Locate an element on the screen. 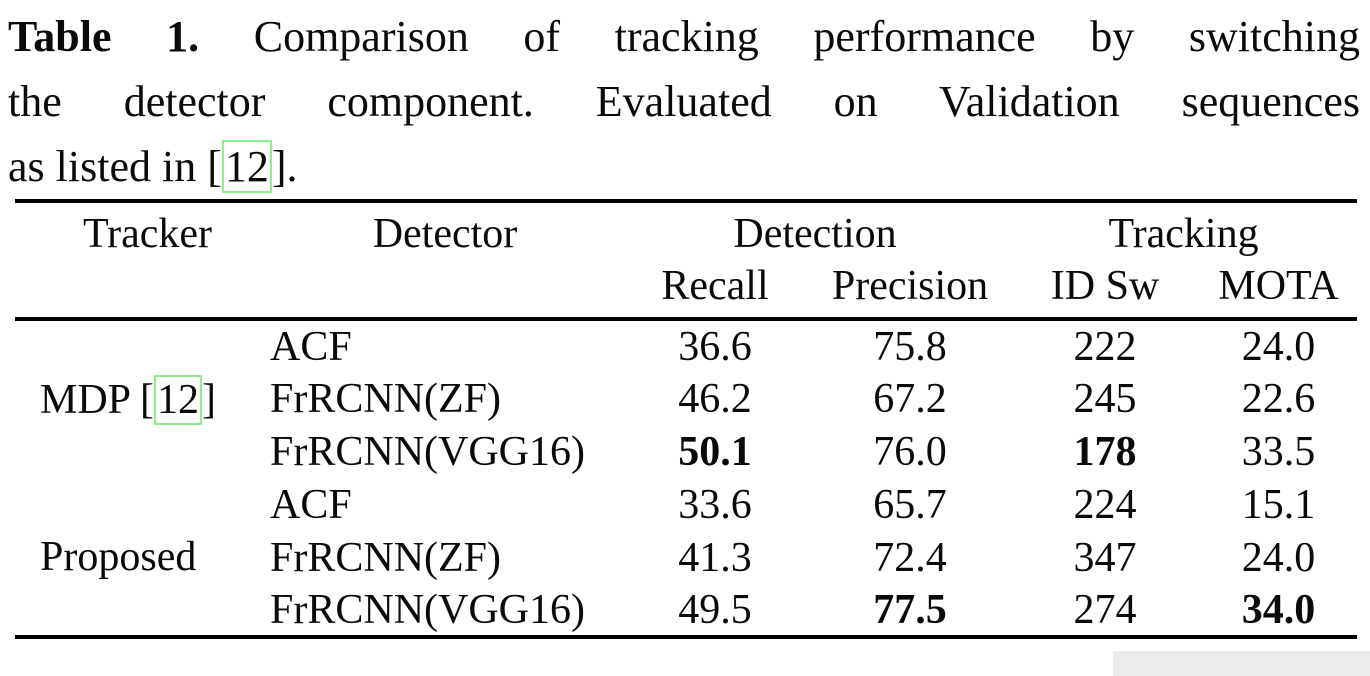 The width and height of the screenshot is (1370, 676). tracker-cell-mdp: MDP [12] is located at coordinates (135, 398).